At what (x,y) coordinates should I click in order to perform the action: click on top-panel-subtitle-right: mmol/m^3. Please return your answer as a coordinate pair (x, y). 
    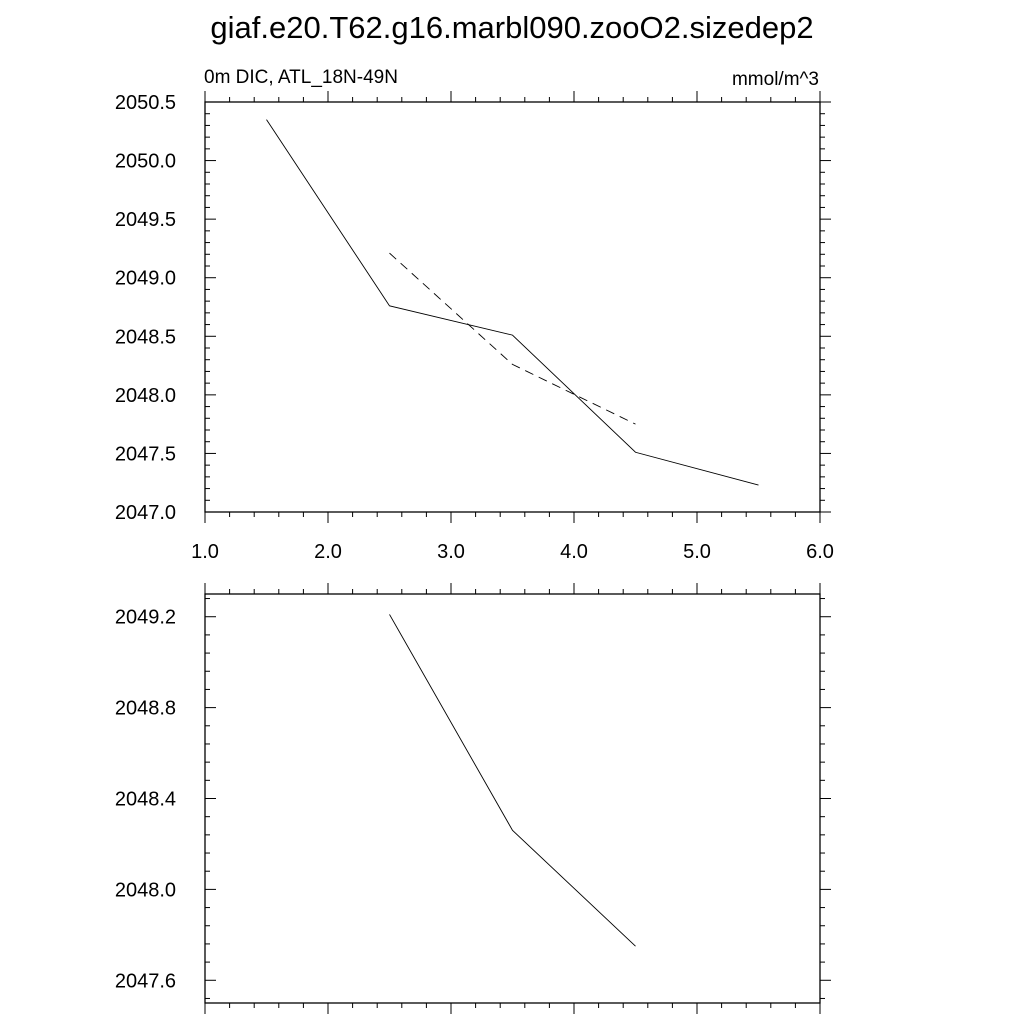
    Looking at the image, I should click on (775, 79).